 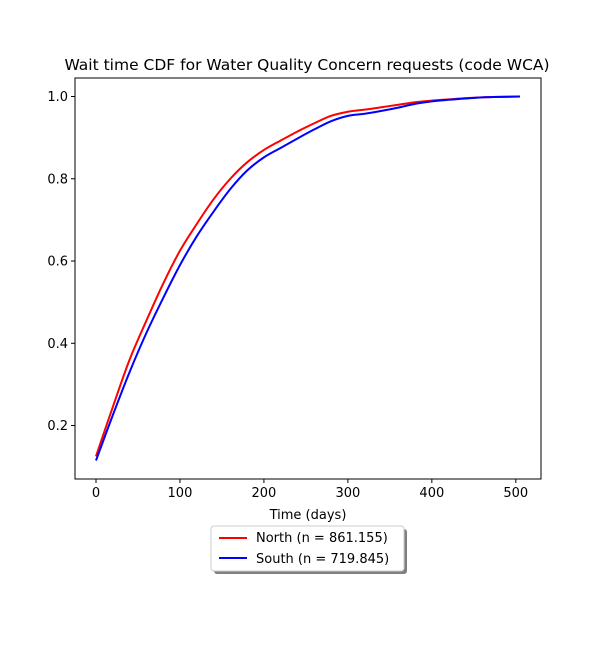 What do you see at coordinates (57, 179) in the screenshot?
I see `y-tick-label: 0.8` at bounding box center [57, 179].